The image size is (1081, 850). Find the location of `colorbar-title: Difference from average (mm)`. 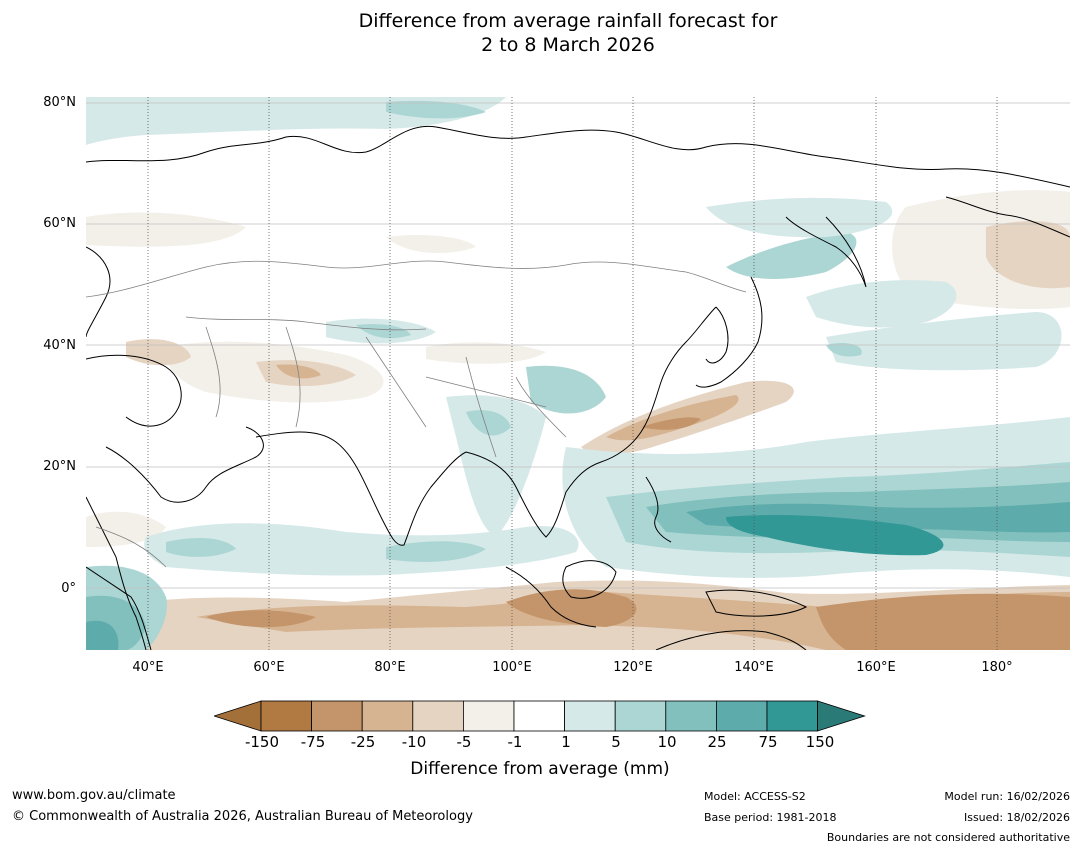

colorbar-title: Difference from average (mm) is located at coordinates (540, 769).